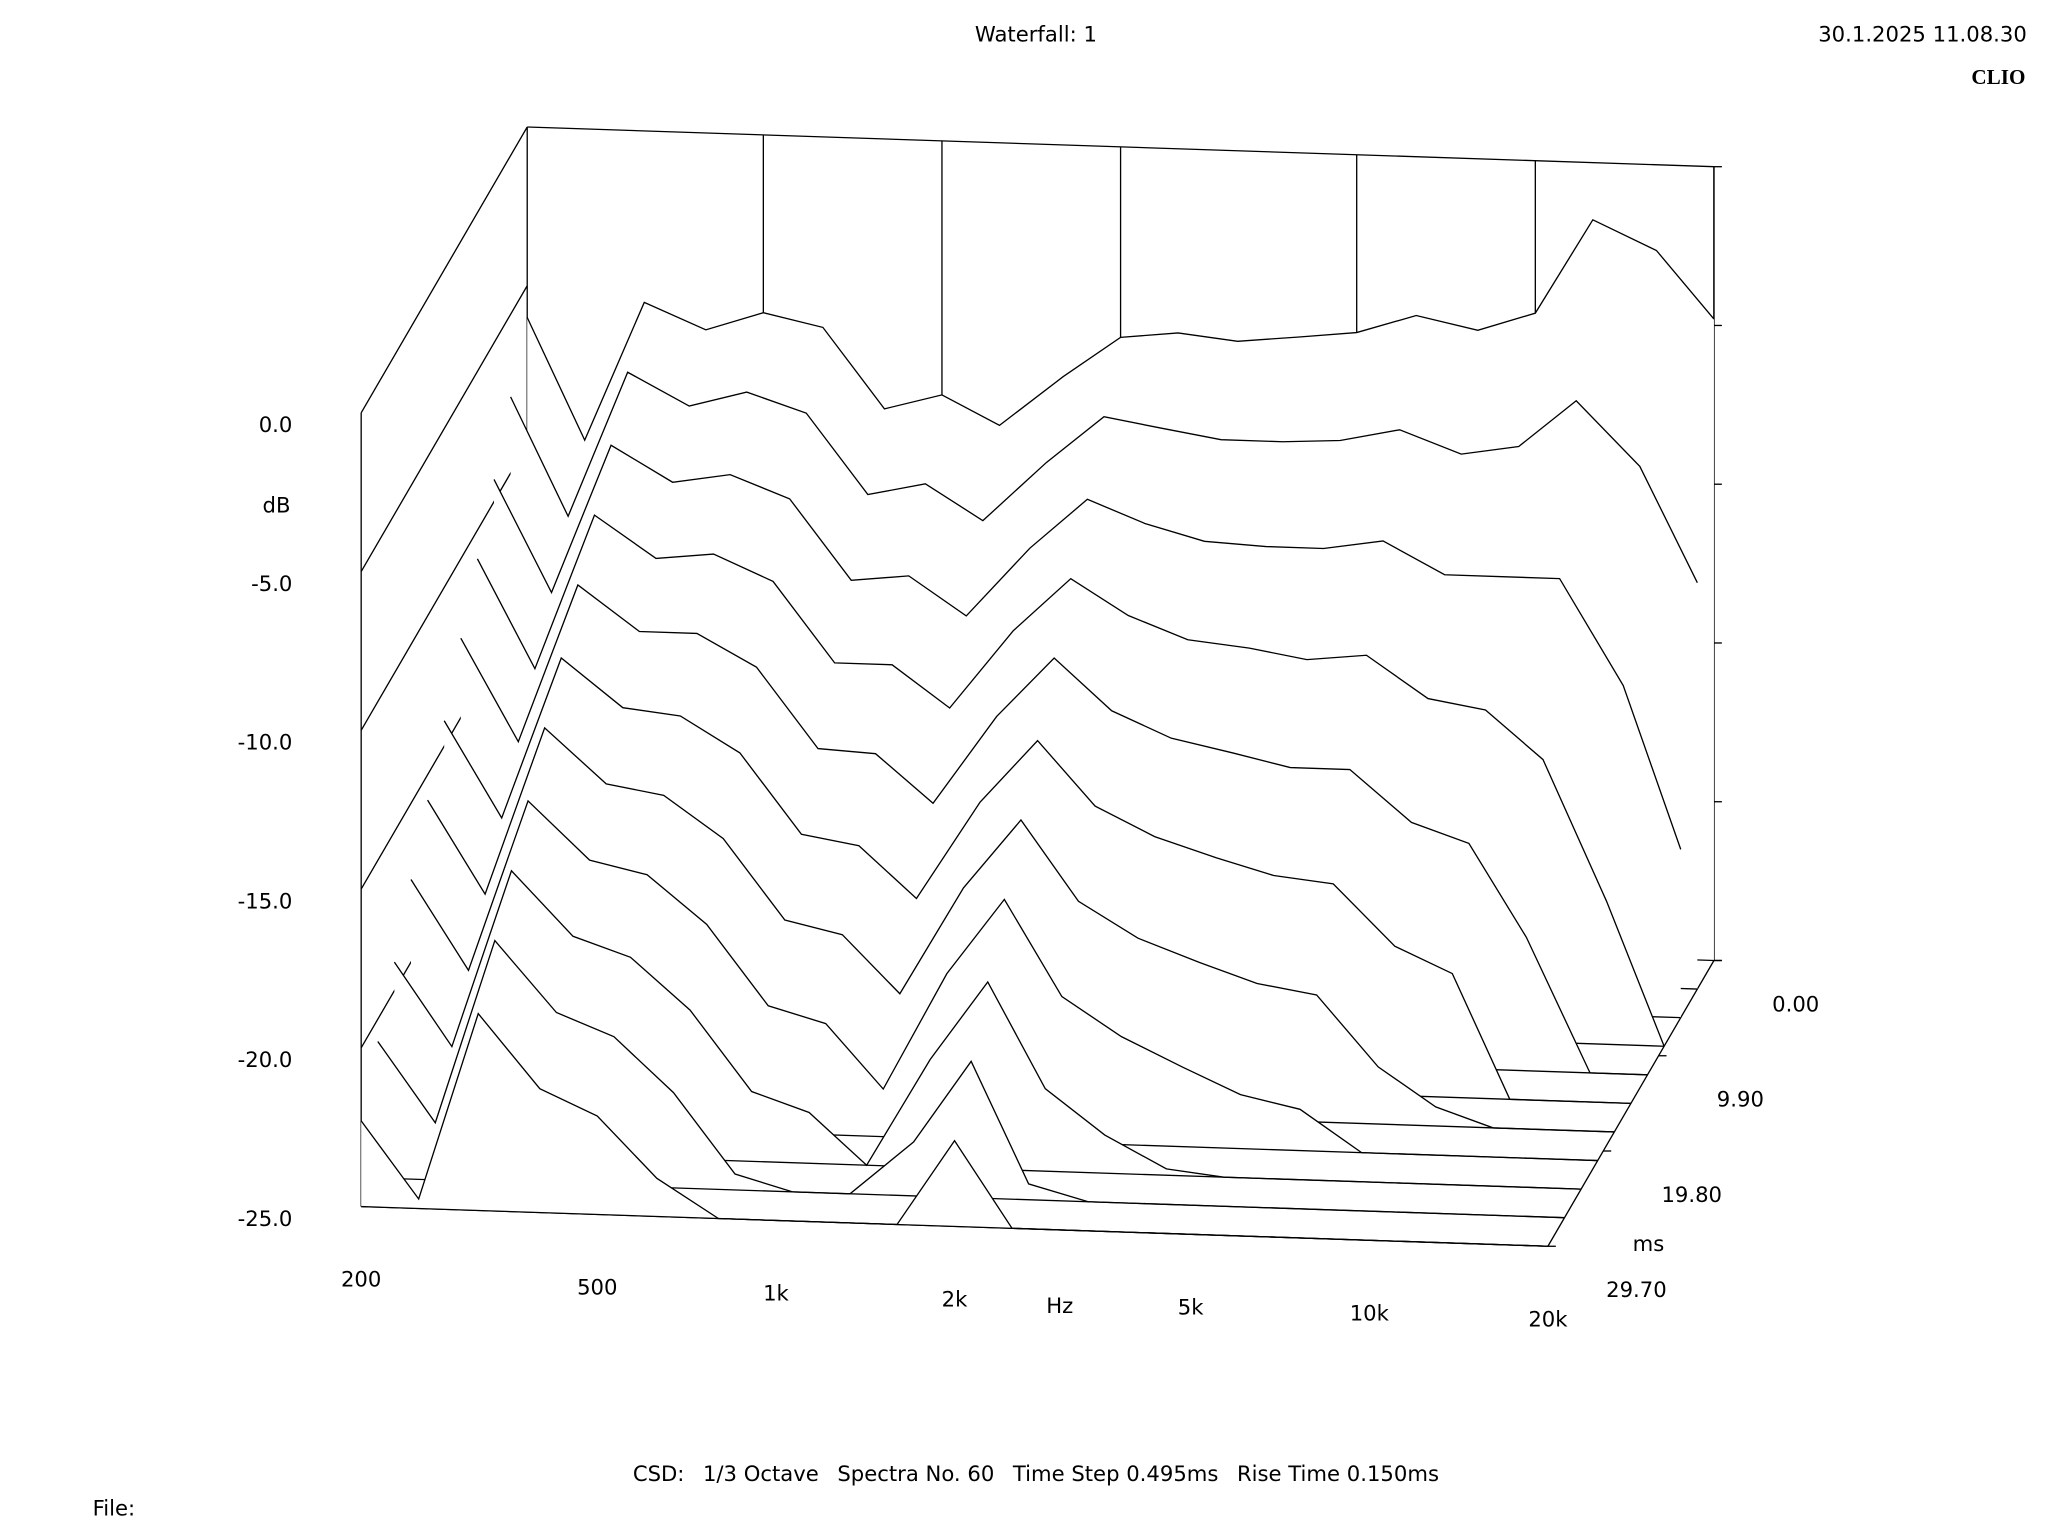 The height and width of the screenshot is (1536, 2048). I want to click on y-tick-label: 0.0, so click(276, 424).